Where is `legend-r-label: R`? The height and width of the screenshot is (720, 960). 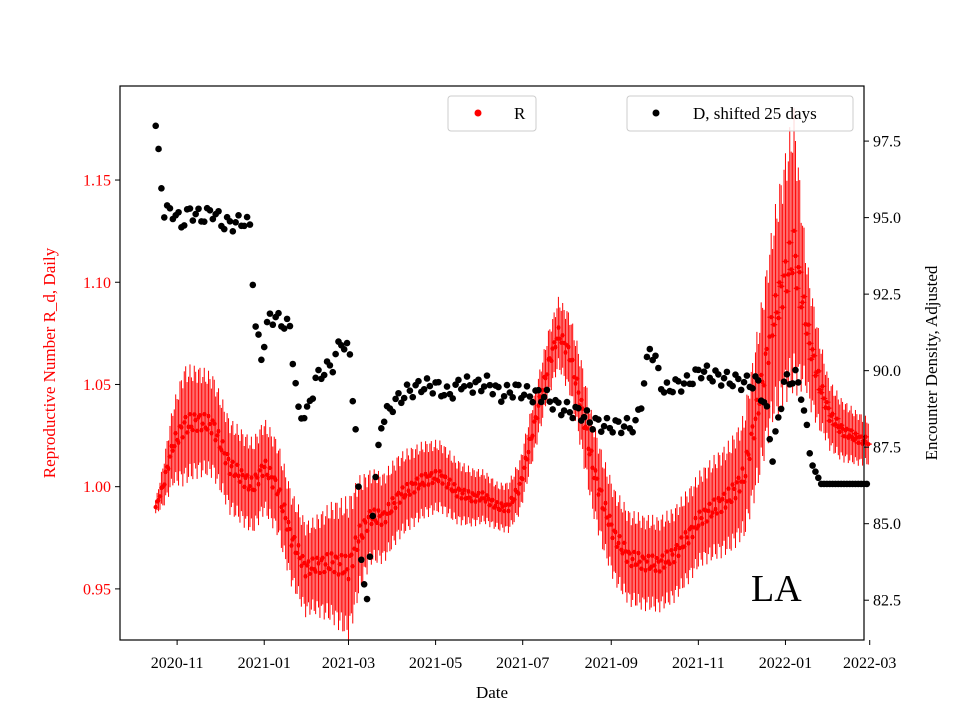
legend-r-label: R is located at coordinates (520, 113).